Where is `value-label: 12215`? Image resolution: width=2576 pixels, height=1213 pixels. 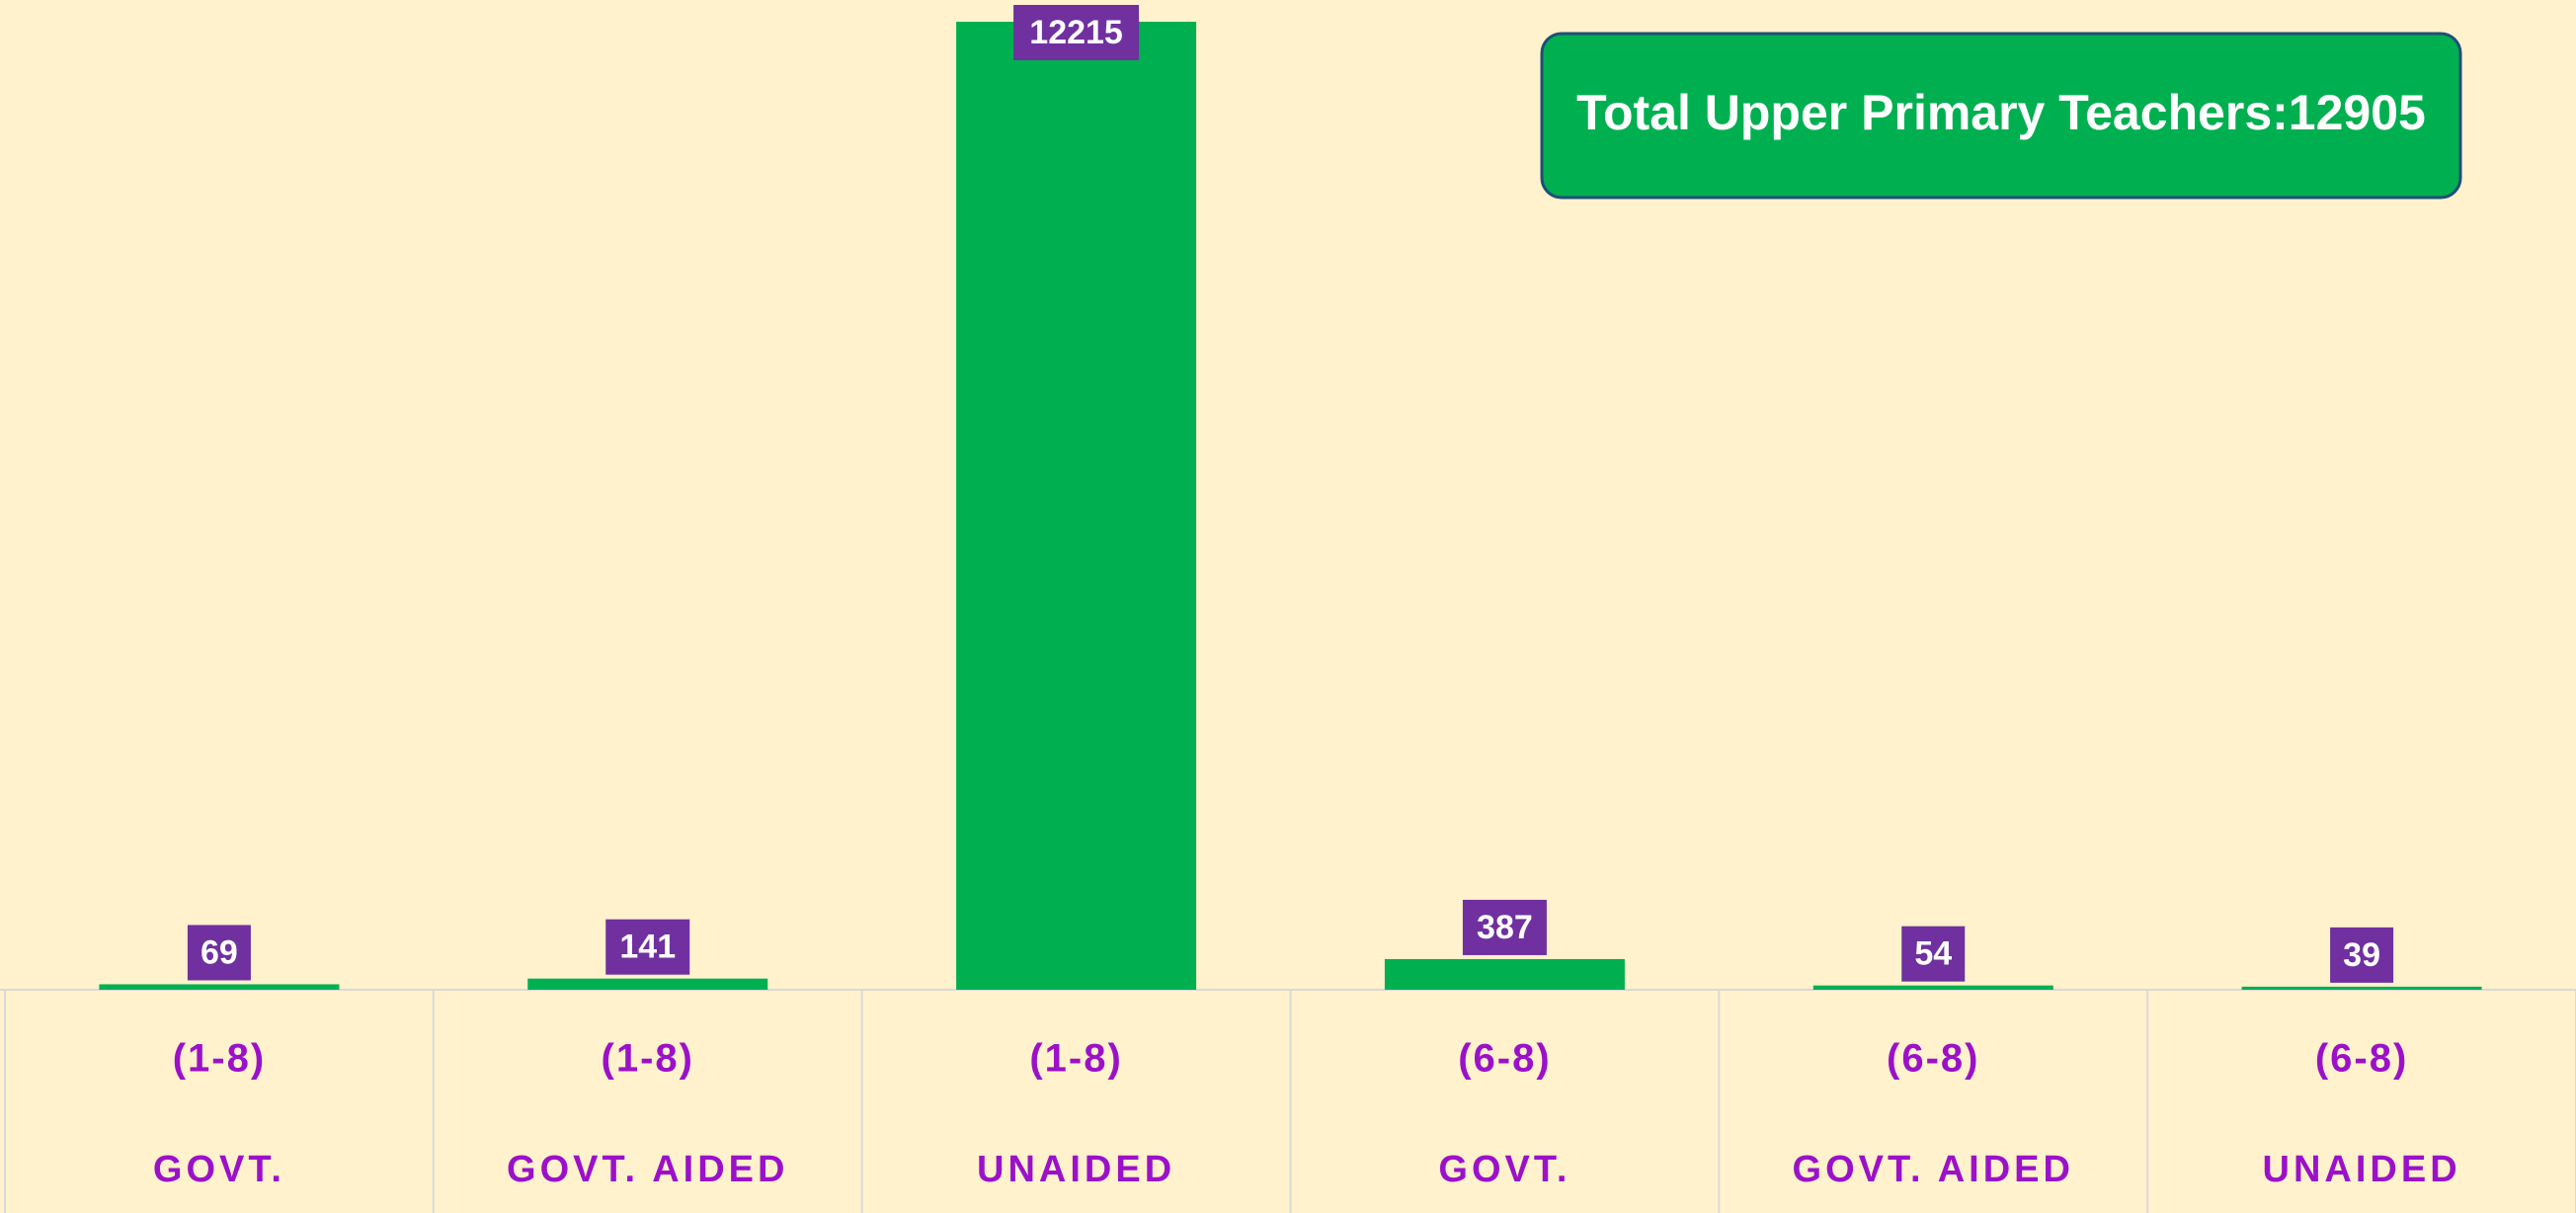 value-label: 12215 is located at coordinates (1076, 33).